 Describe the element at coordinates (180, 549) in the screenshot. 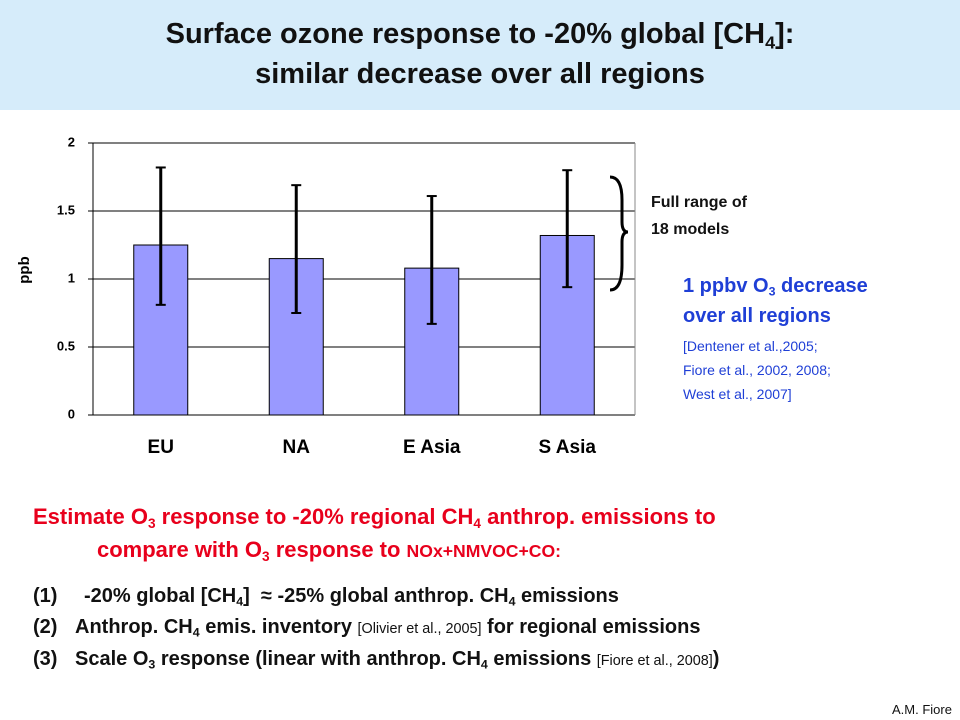

I see `text-run: compare with O` at that location.